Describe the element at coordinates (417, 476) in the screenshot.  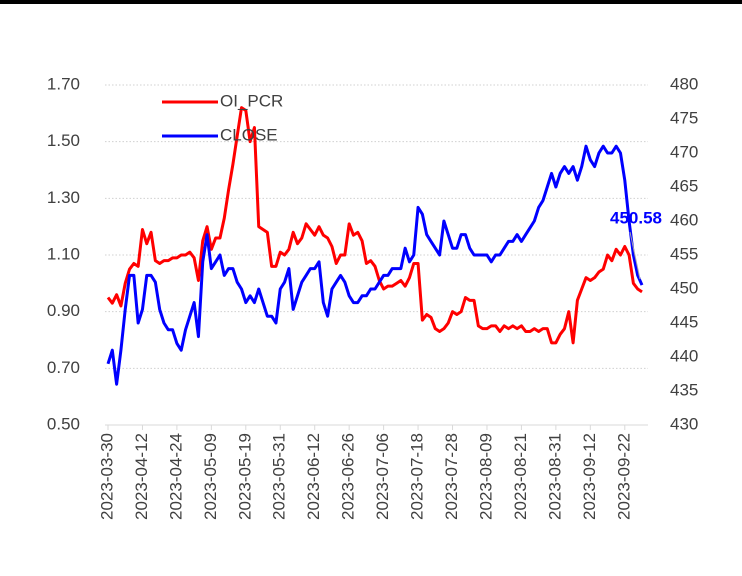
I see `x-tick-label: 2023-07-18` at that location.